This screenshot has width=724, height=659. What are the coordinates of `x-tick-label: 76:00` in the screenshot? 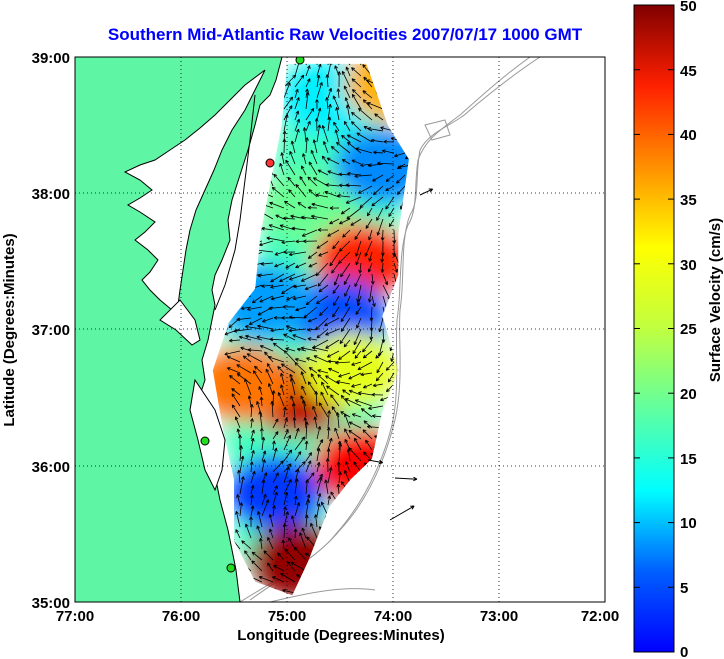 It's located at (181, 616).